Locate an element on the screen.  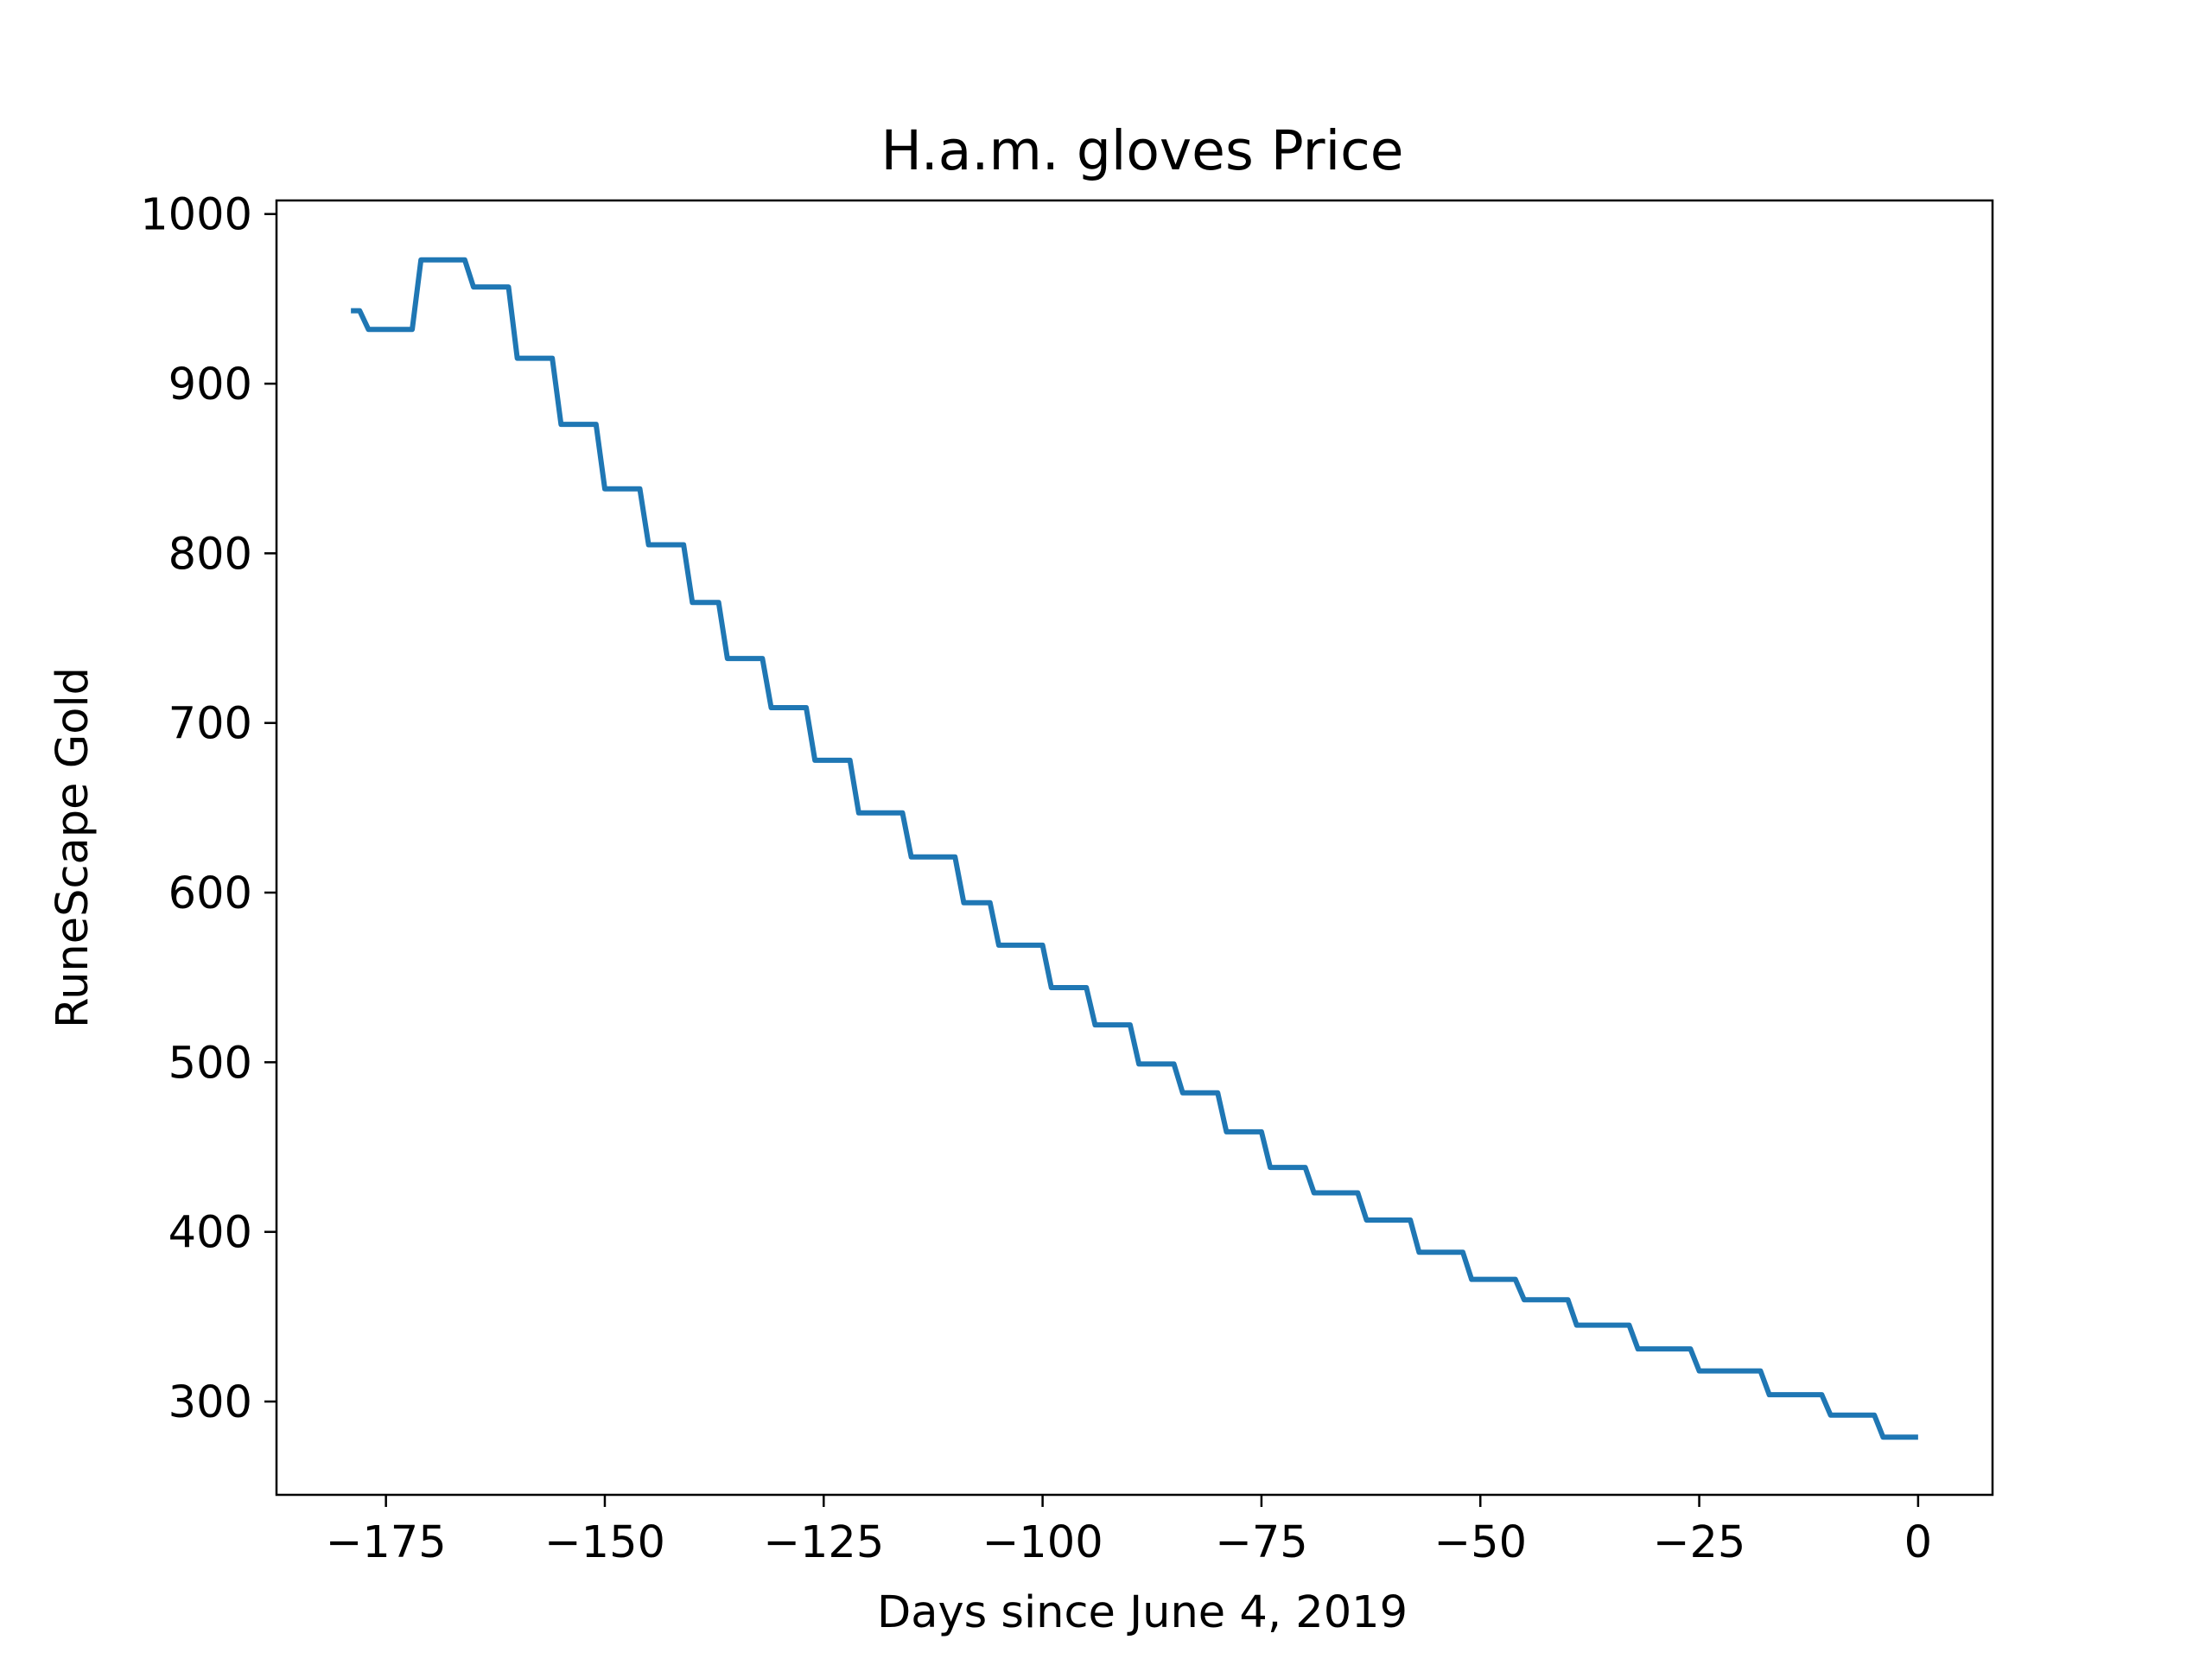
chart-title: H.a.m. gloves Price is located at coordinates (1142, 150).